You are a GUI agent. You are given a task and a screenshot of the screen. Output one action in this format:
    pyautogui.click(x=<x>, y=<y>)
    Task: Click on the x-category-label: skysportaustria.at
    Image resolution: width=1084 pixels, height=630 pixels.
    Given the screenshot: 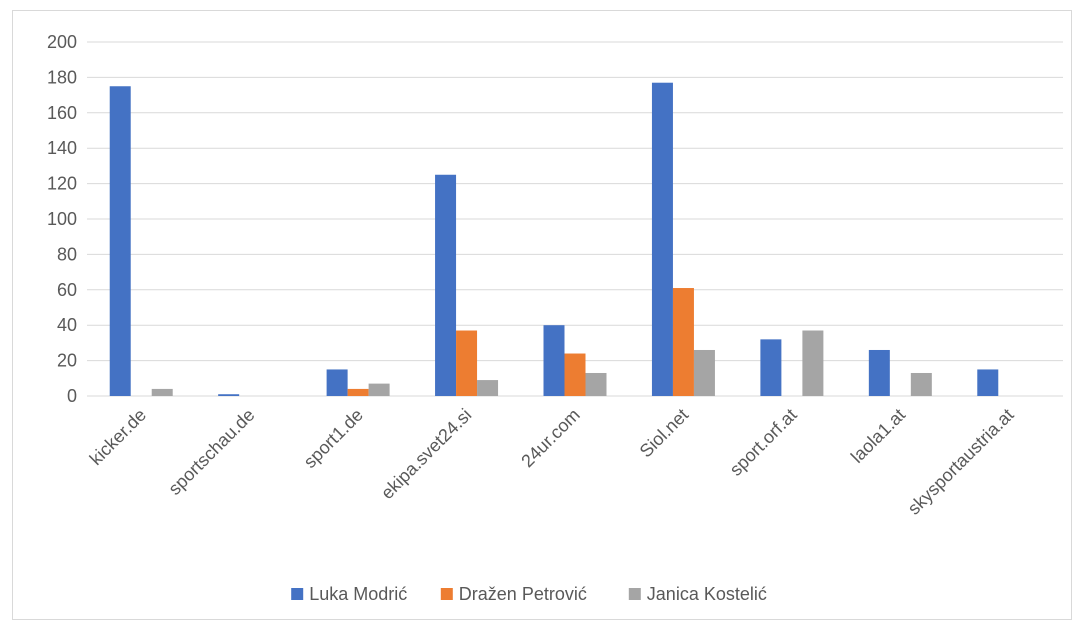 What is the action you would take?
    pyautogui.click(x=961, y=462)
    